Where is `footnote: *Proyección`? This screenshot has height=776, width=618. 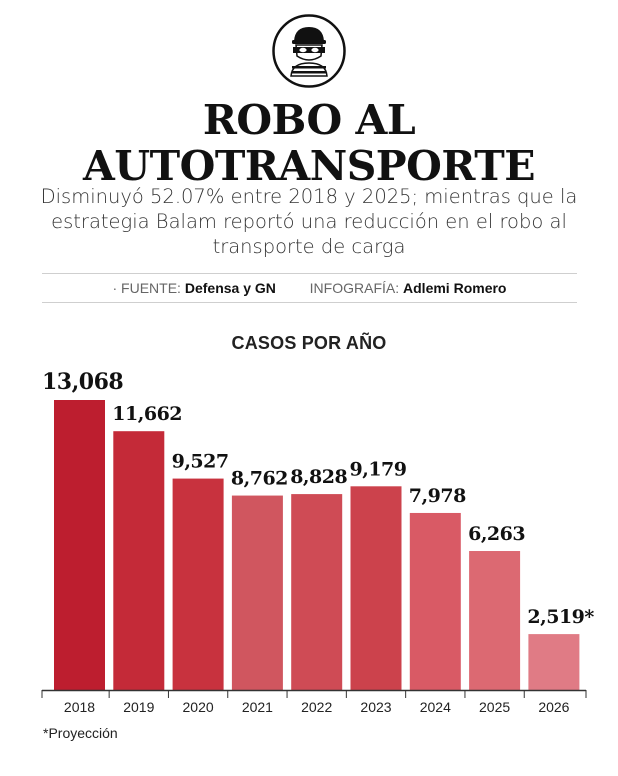
footnote: *Proyección is located at coordinates (80, 733).